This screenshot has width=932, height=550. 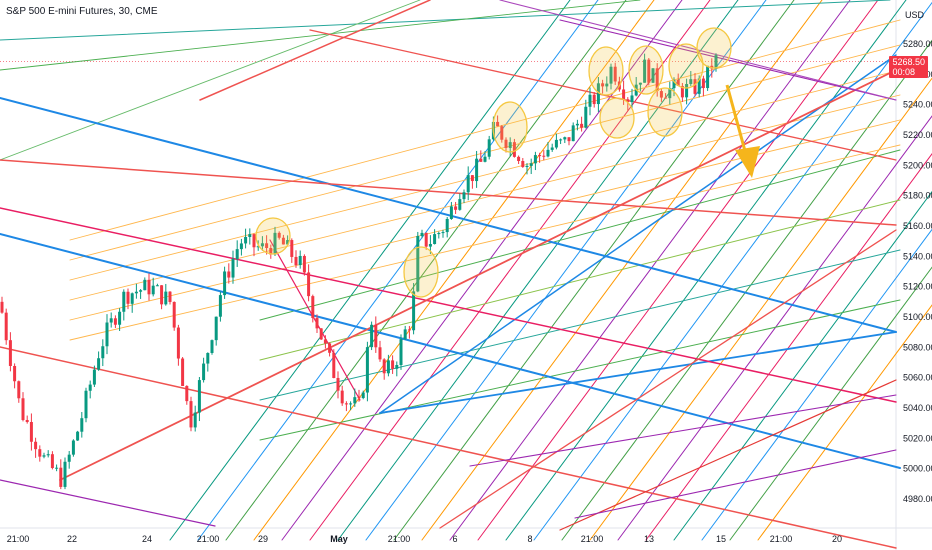 I want to click on price-tick-label: 5100.00, so click(x=917, y=317).